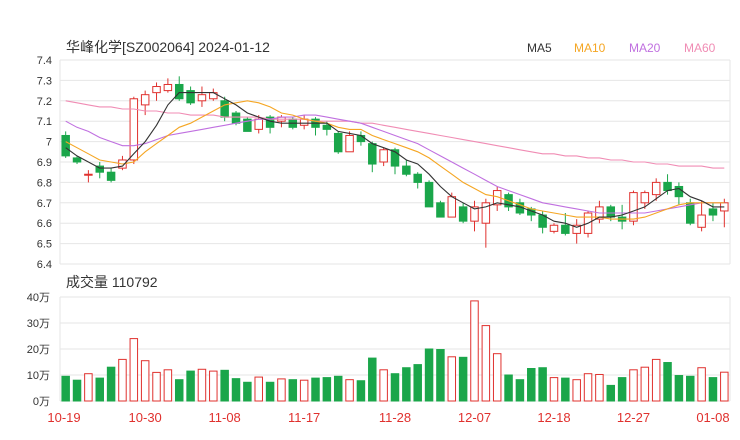 This screenshot has width=740, height=440. Describe the element at coordinates (112, 282) in the screenshot. I see `volume-chart-title: 成交量 110792` at that location.